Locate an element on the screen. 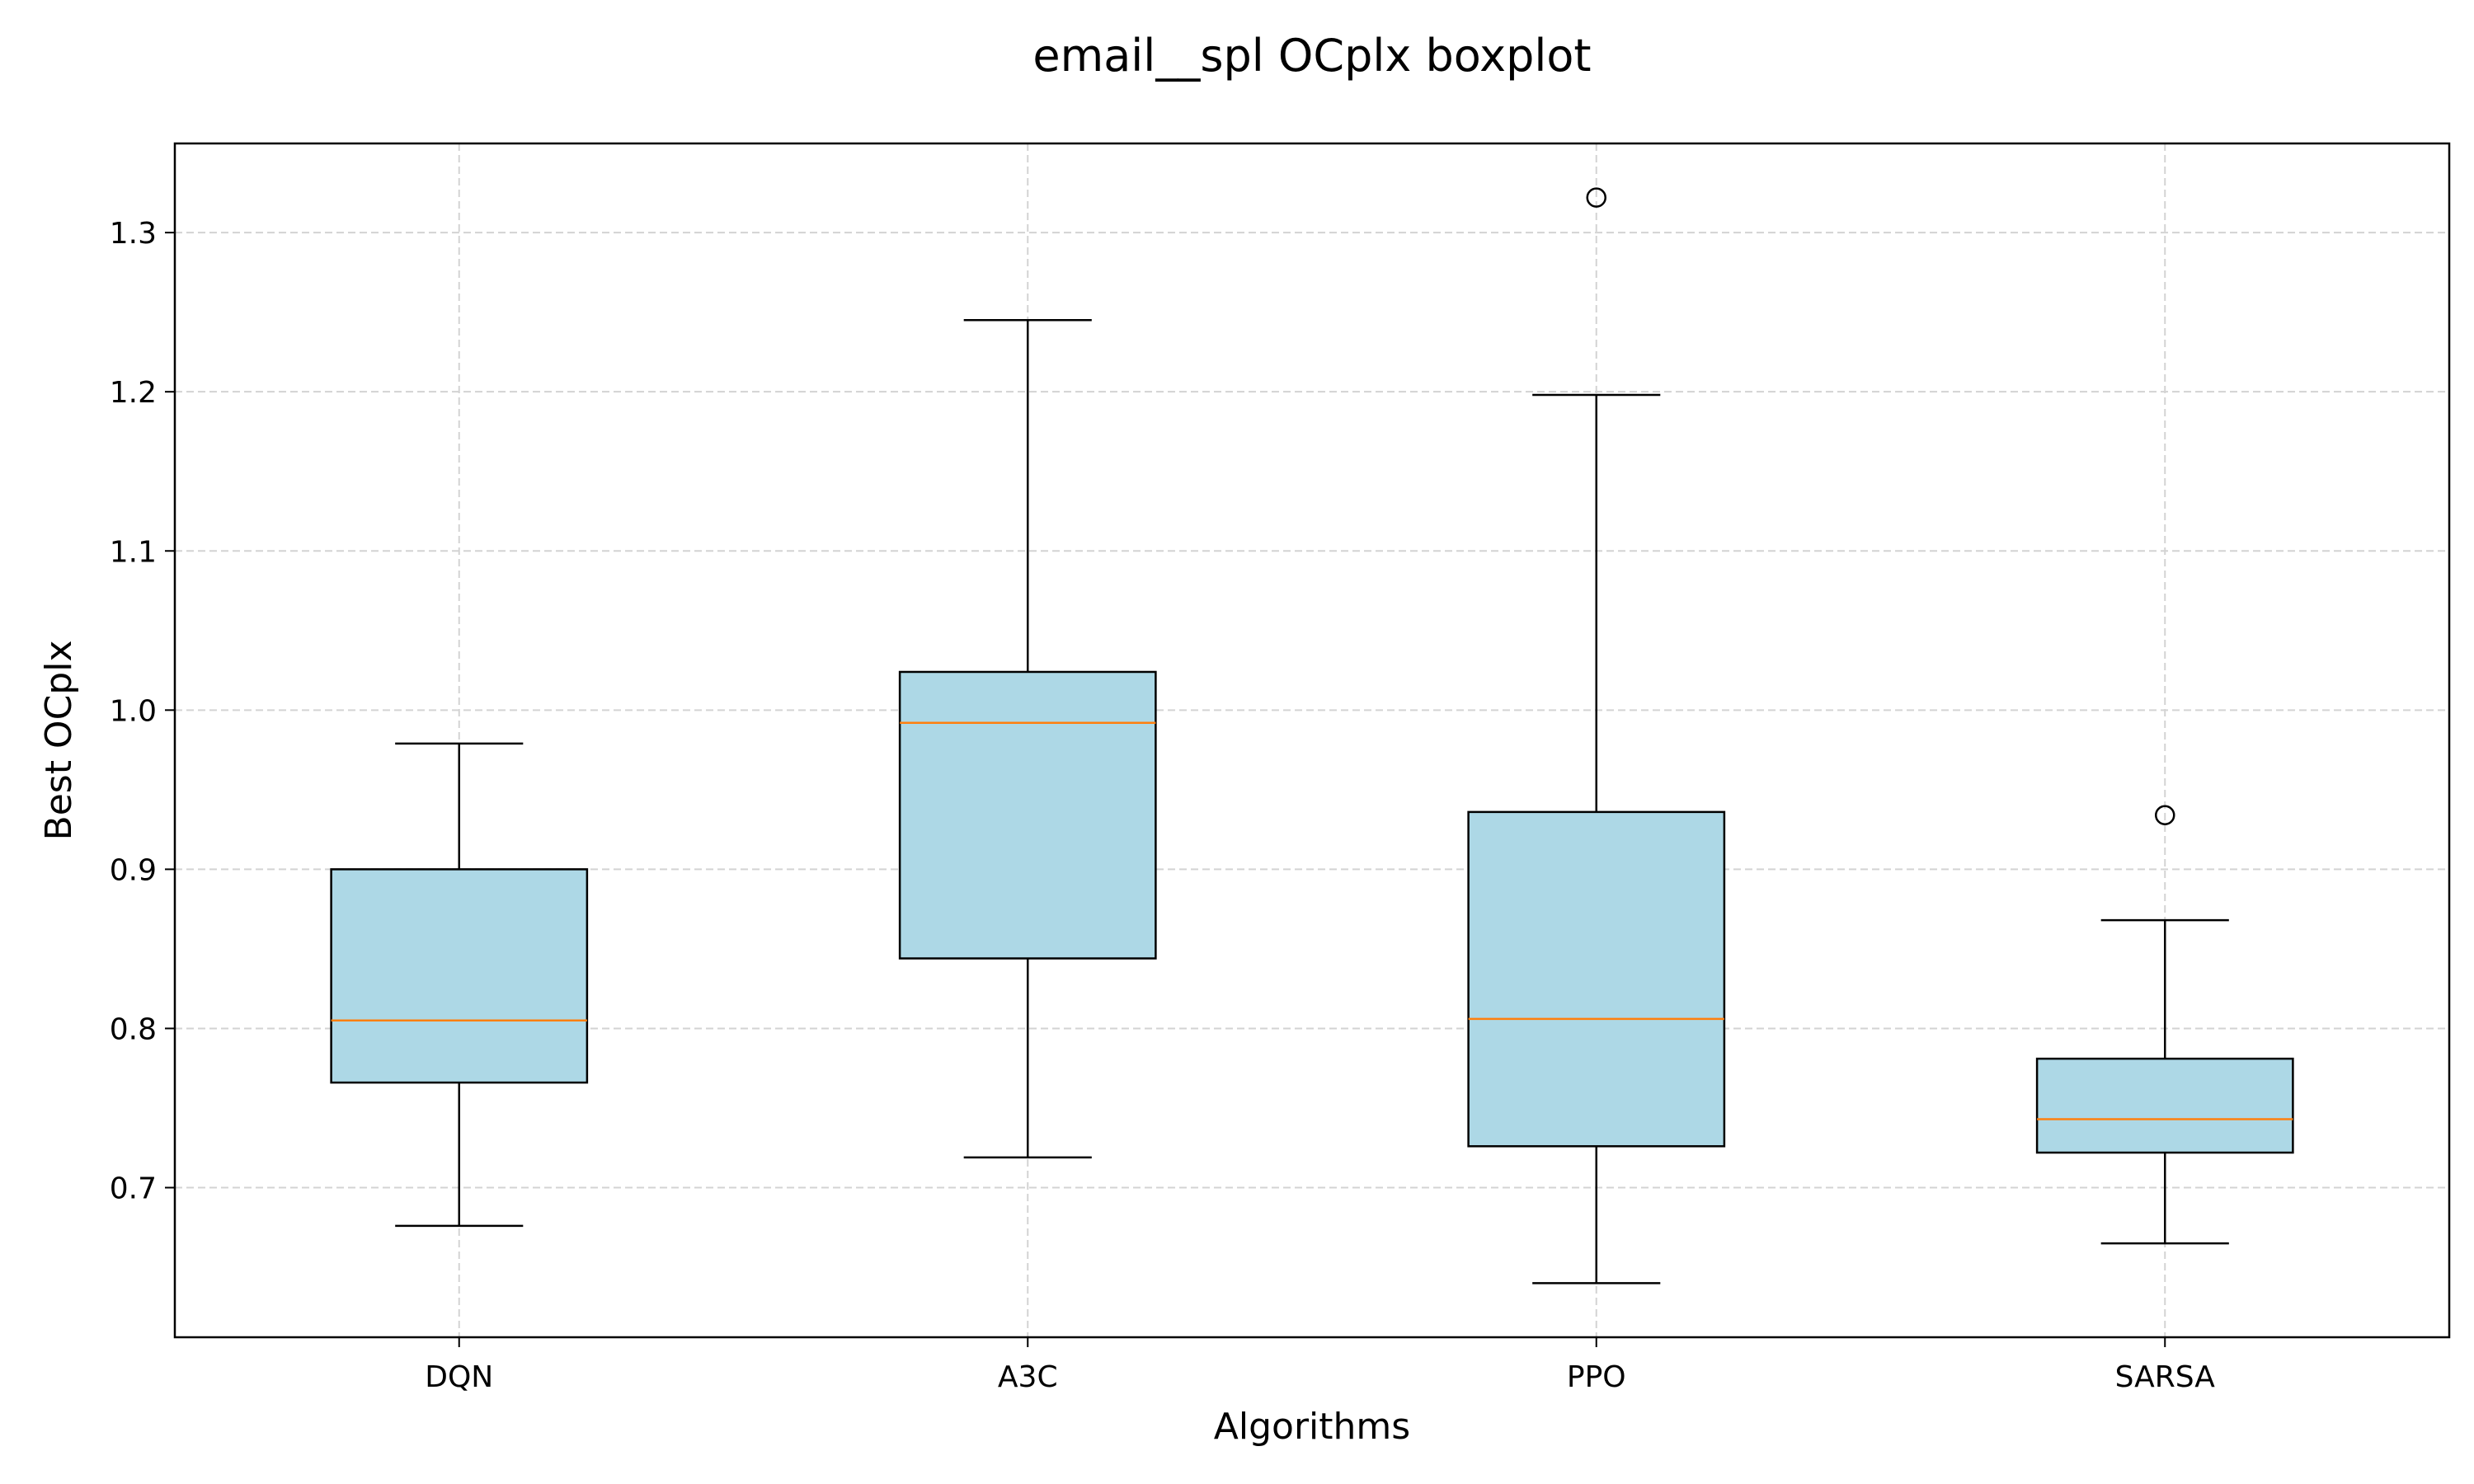 The height and width of the screenshot is (1484, 2474). y-tick-label: 1.1 is located at coordinates (133, 552).